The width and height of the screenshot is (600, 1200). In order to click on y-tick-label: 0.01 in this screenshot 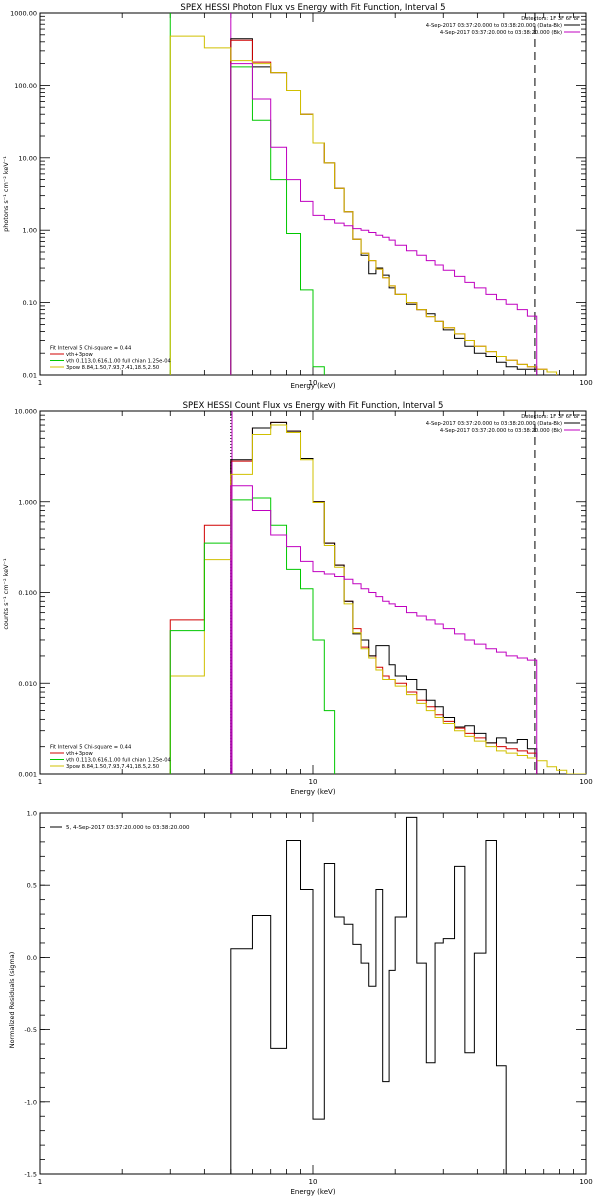, I will do `click(30, 376)`.